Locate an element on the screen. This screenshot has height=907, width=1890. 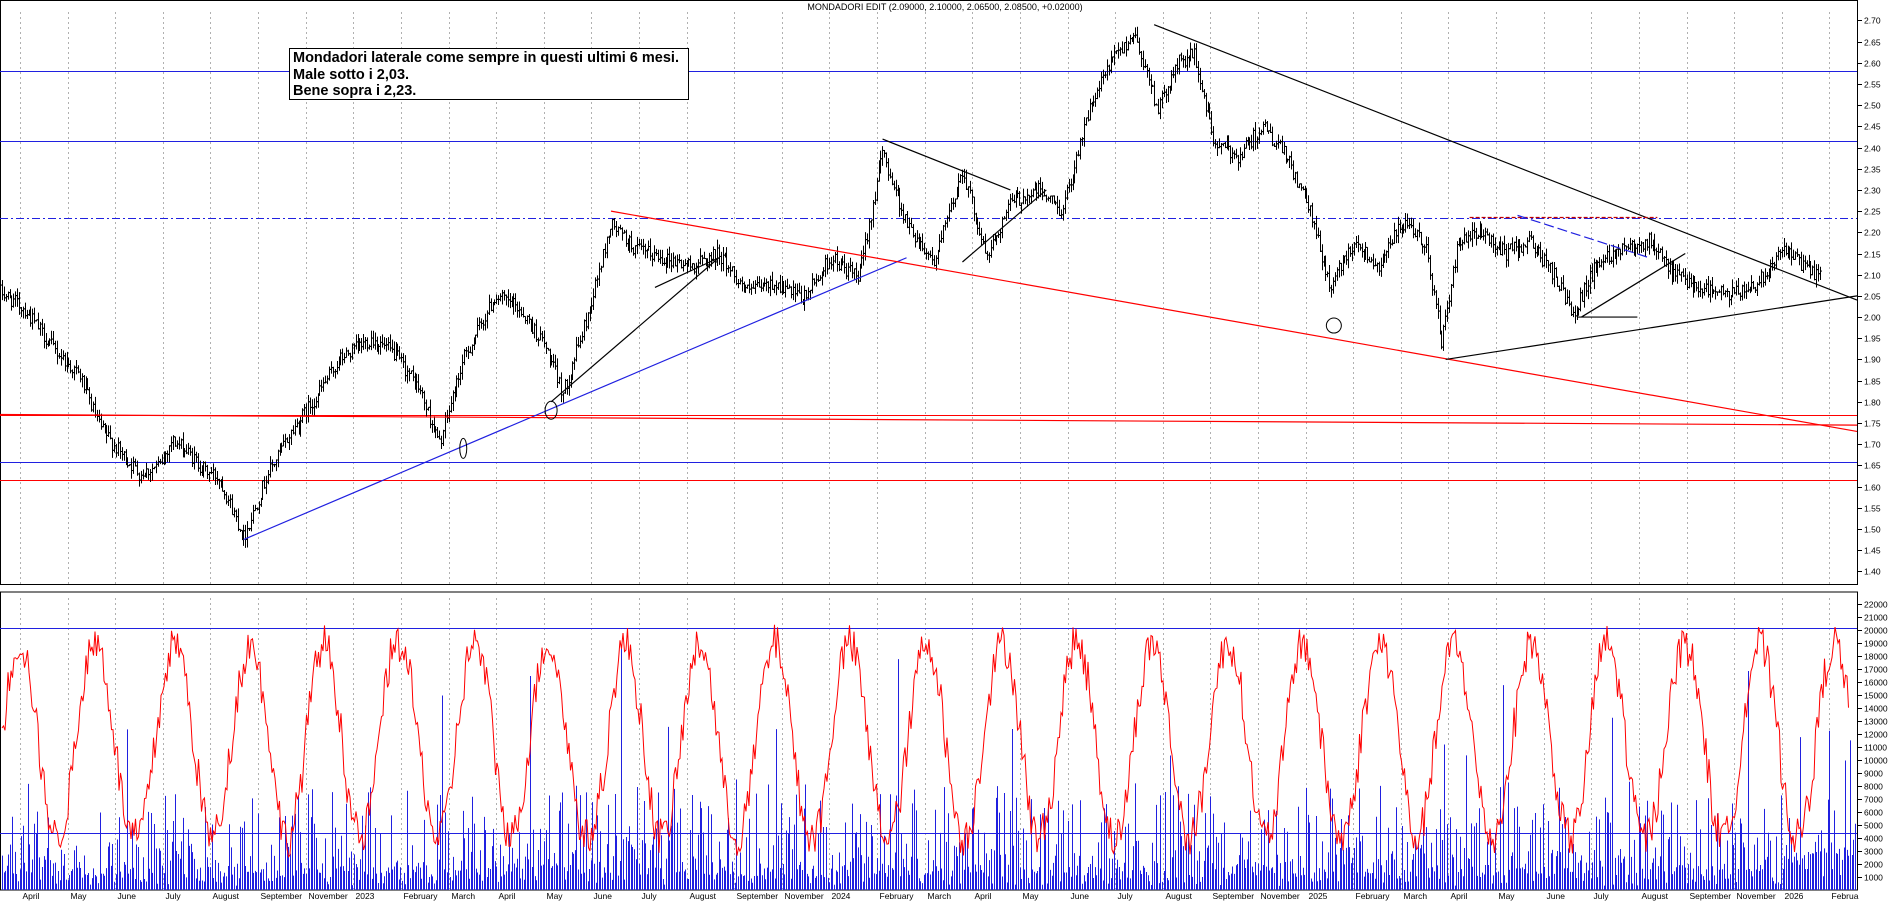
volume-y-tick-label: 16000 is located at coordinates (1876, 683).